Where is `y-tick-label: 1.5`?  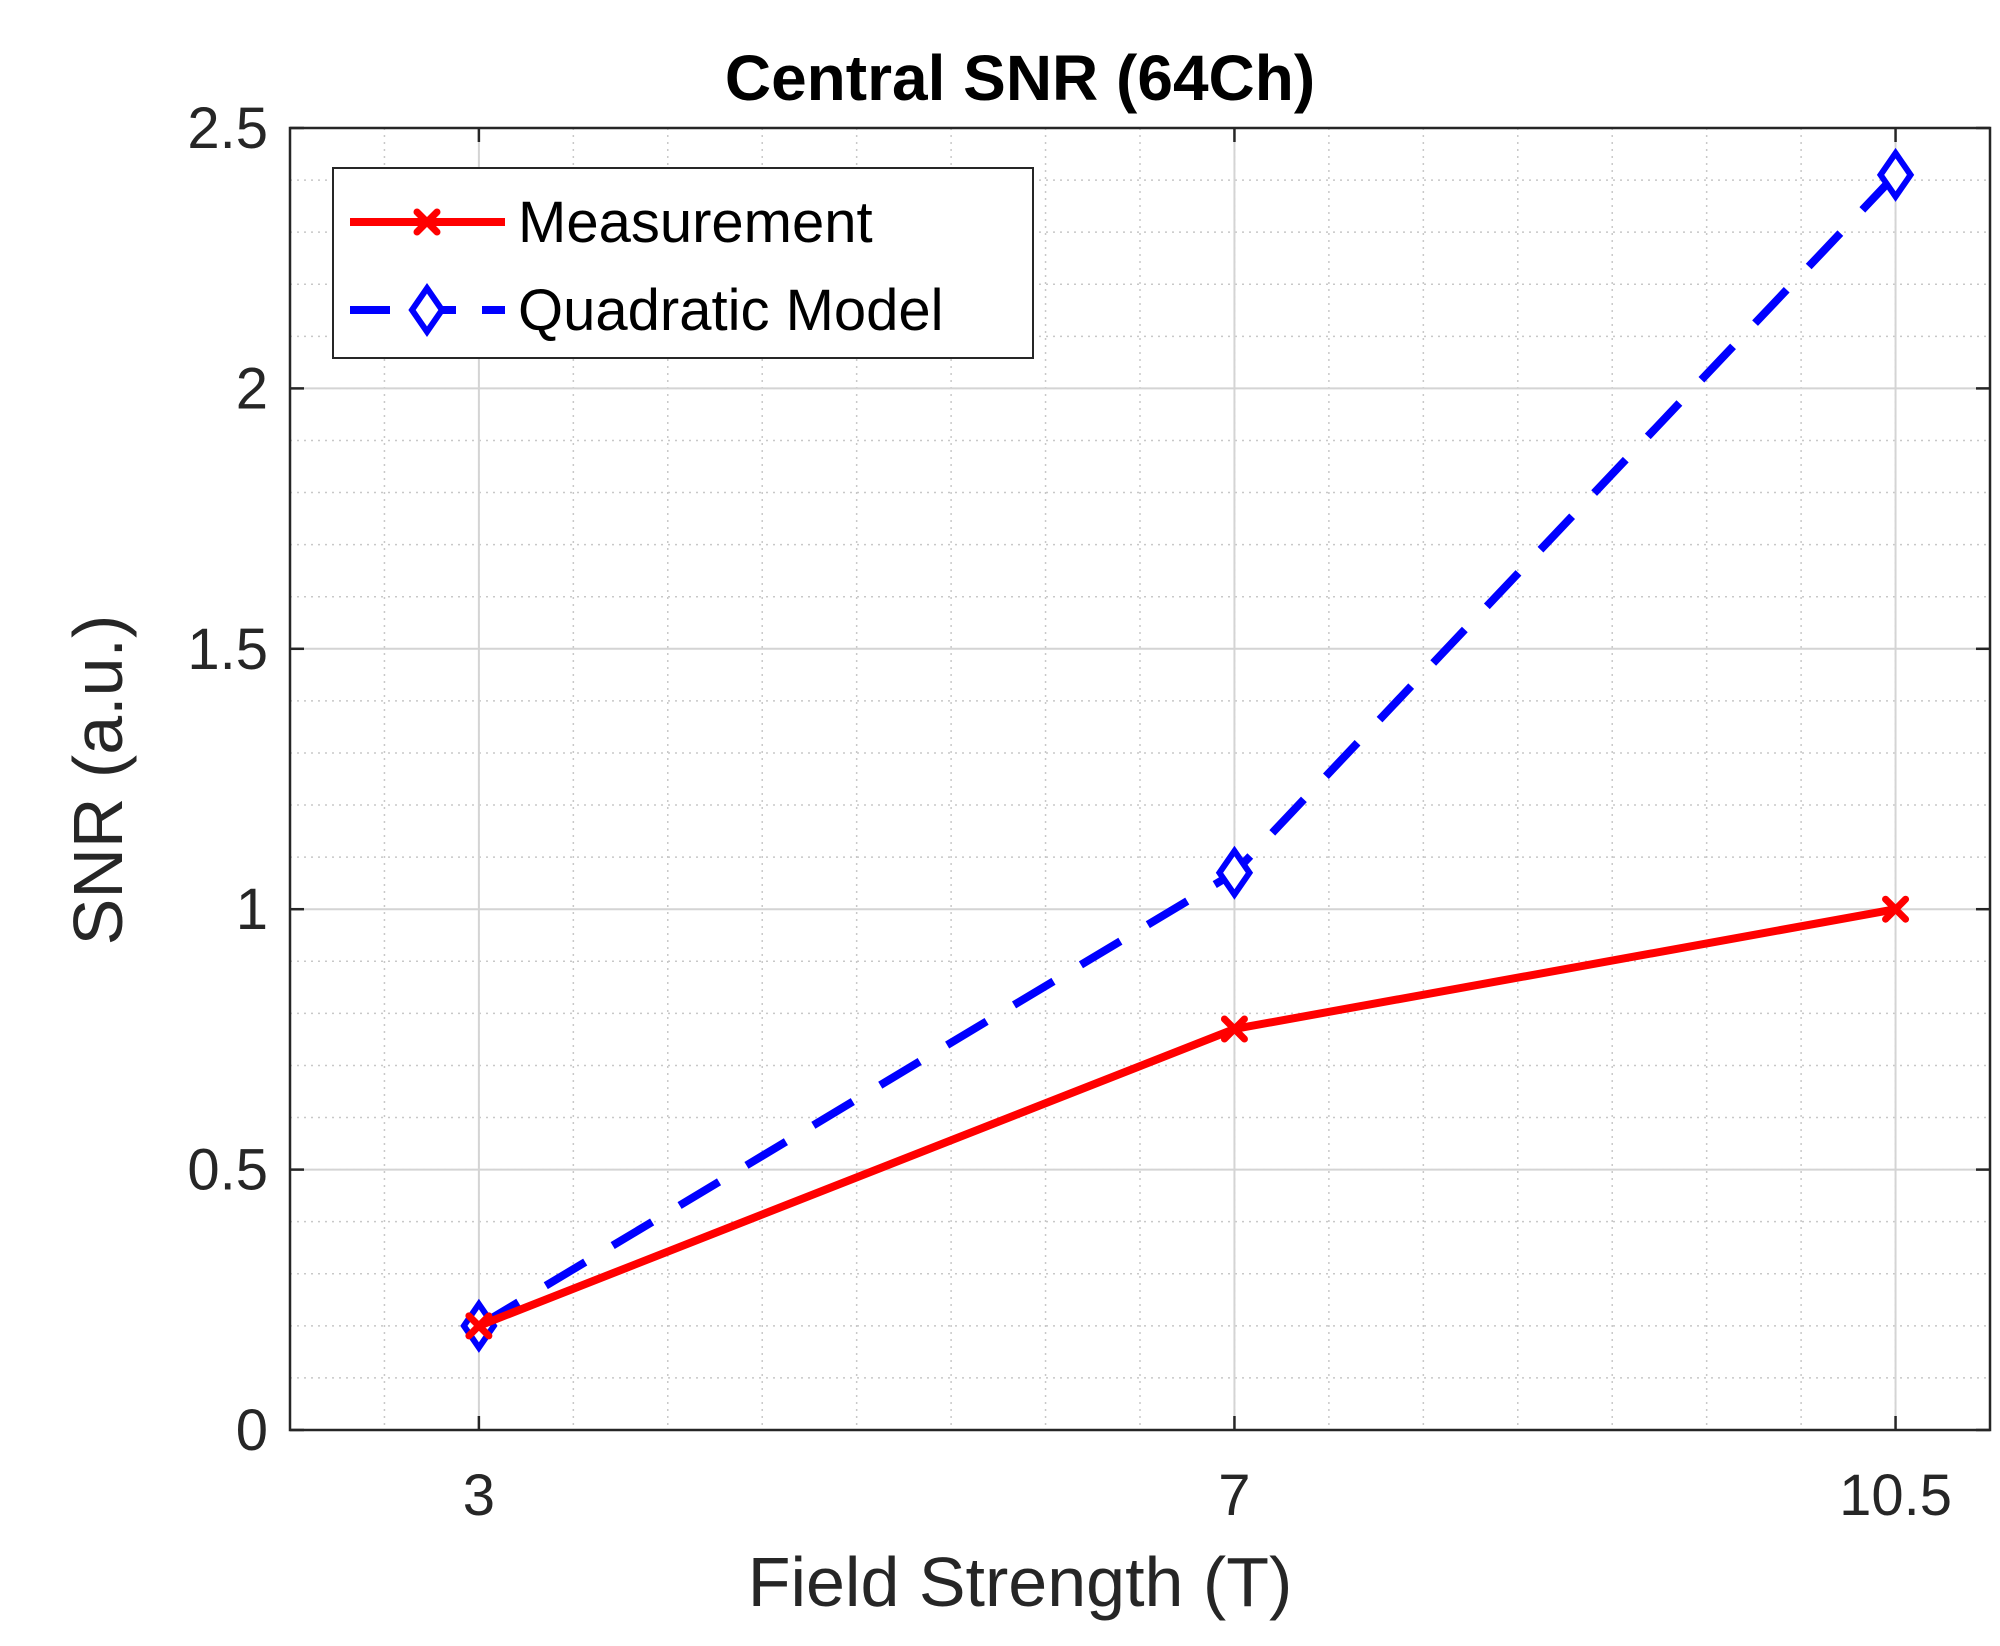
y-tick-label: 1.5 is located at coordinates (227, 649).